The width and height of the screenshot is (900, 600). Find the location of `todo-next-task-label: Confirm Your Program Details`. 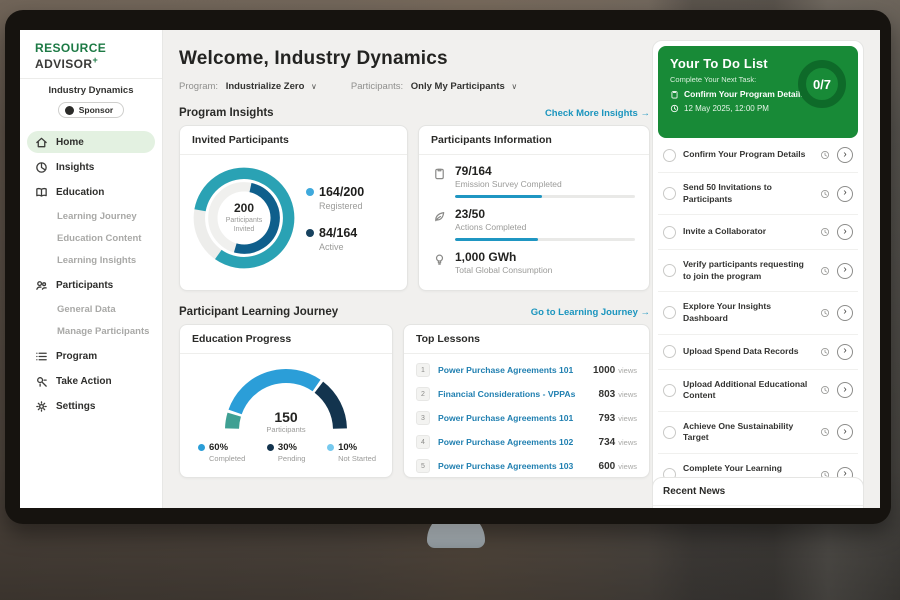

todo-next-task-label: Confirm Your Program Details is located at coordinates (745, 94).